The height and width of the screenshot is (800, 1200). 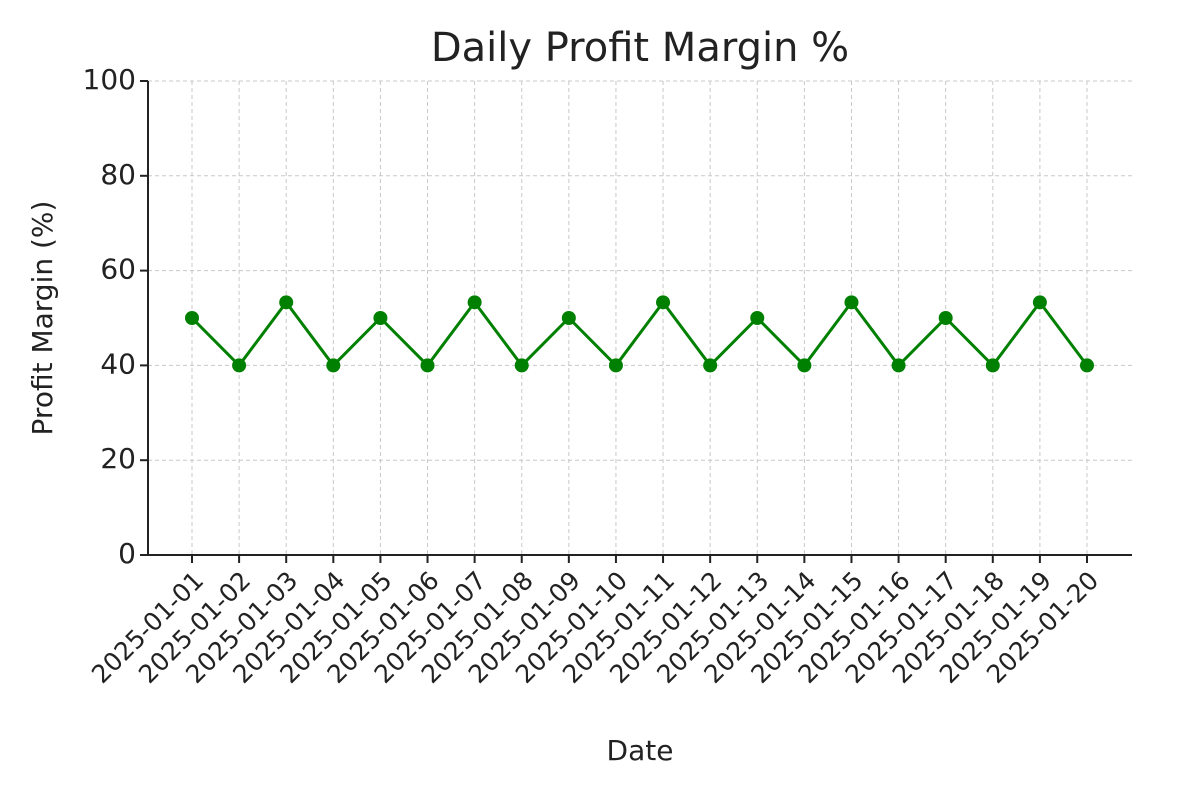 I want to click on y-tick-label: 40, so click(x=118, y=363).